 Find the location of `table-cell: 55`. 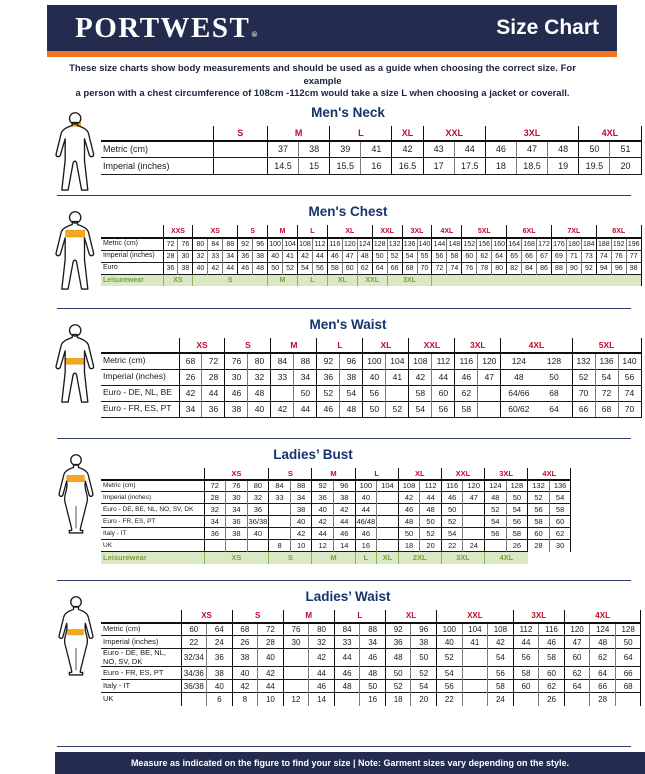

table-cell: 55 is located at coordinates (424, 255).